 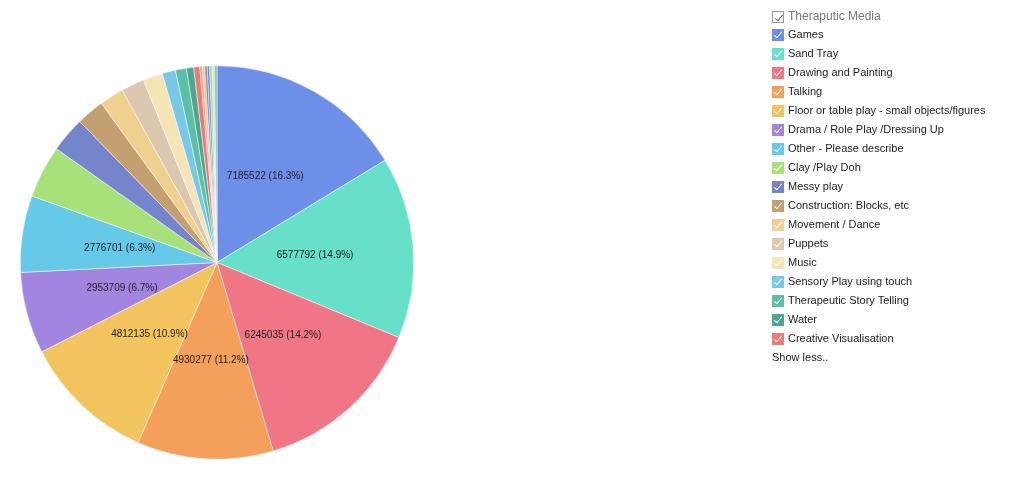 What do you see at coordinates (849, 206) in the screenshot?
I see `legend-label: Construction: Blocks, etc` at bounding box center [849, 206].